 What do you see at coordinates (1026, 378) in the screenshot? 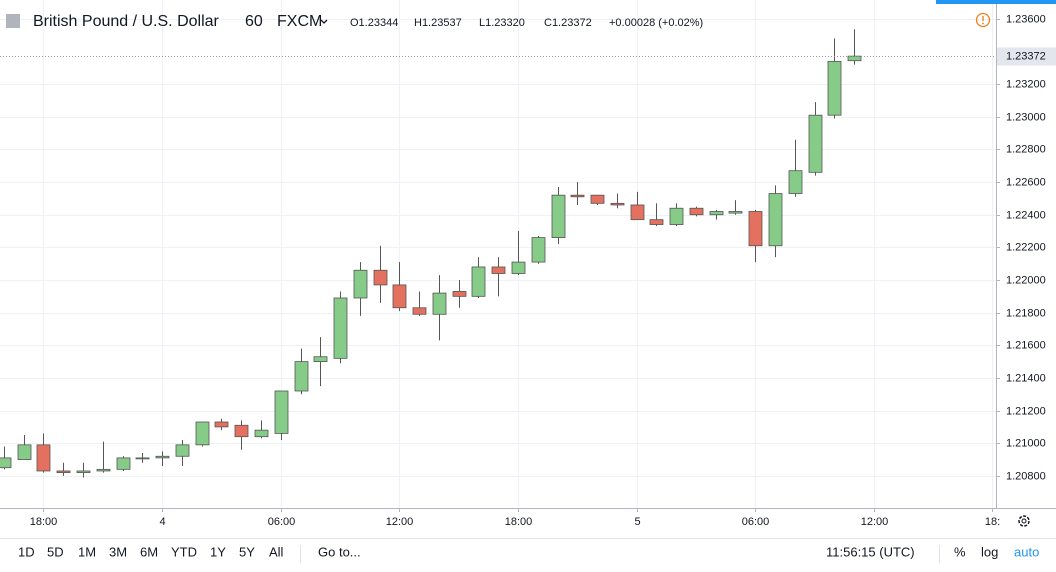
I see `y-tick-label: 1.21400` at bounding box center [1026, 378].